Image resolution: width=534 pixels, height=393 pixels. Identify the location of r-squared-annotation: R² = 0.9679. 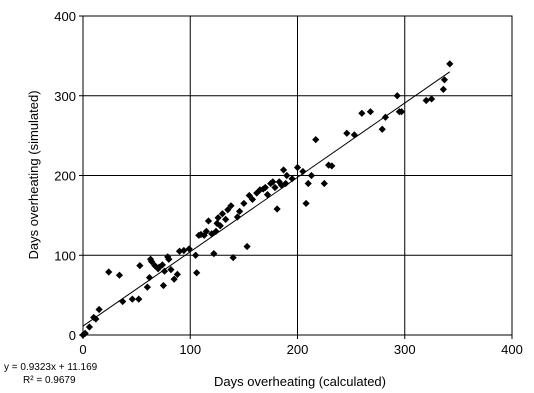
(49, 380).